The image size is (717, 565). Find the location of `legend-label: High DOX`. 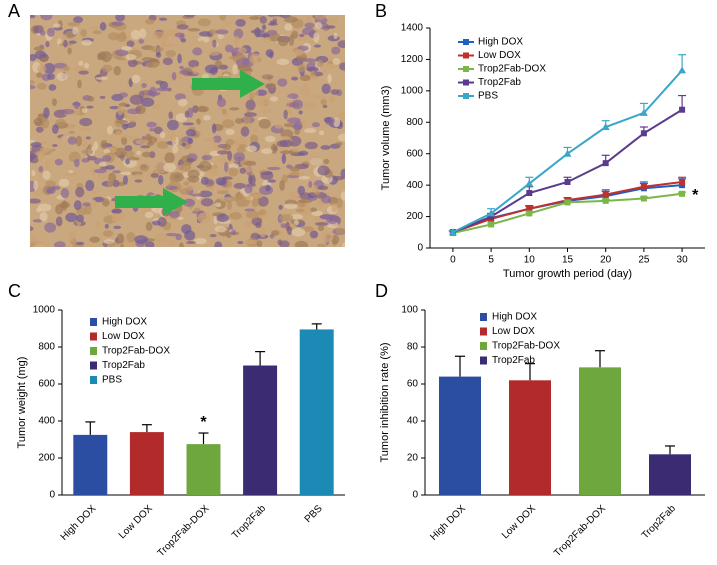

legend-label: High DOX is located at coordinates (124, 322).